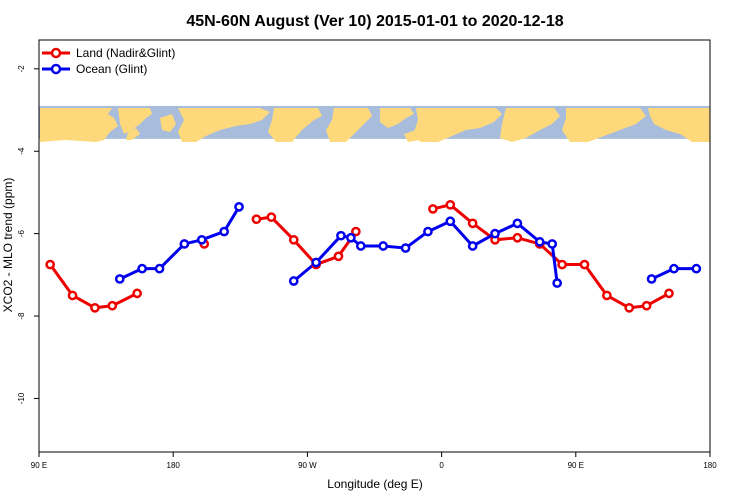 The height and width of the screenshot is (500, 750). What do you see at coordinates (56, 53) in the screenshot?
I see `legend-land-marker` at bounding box center [56, 53].